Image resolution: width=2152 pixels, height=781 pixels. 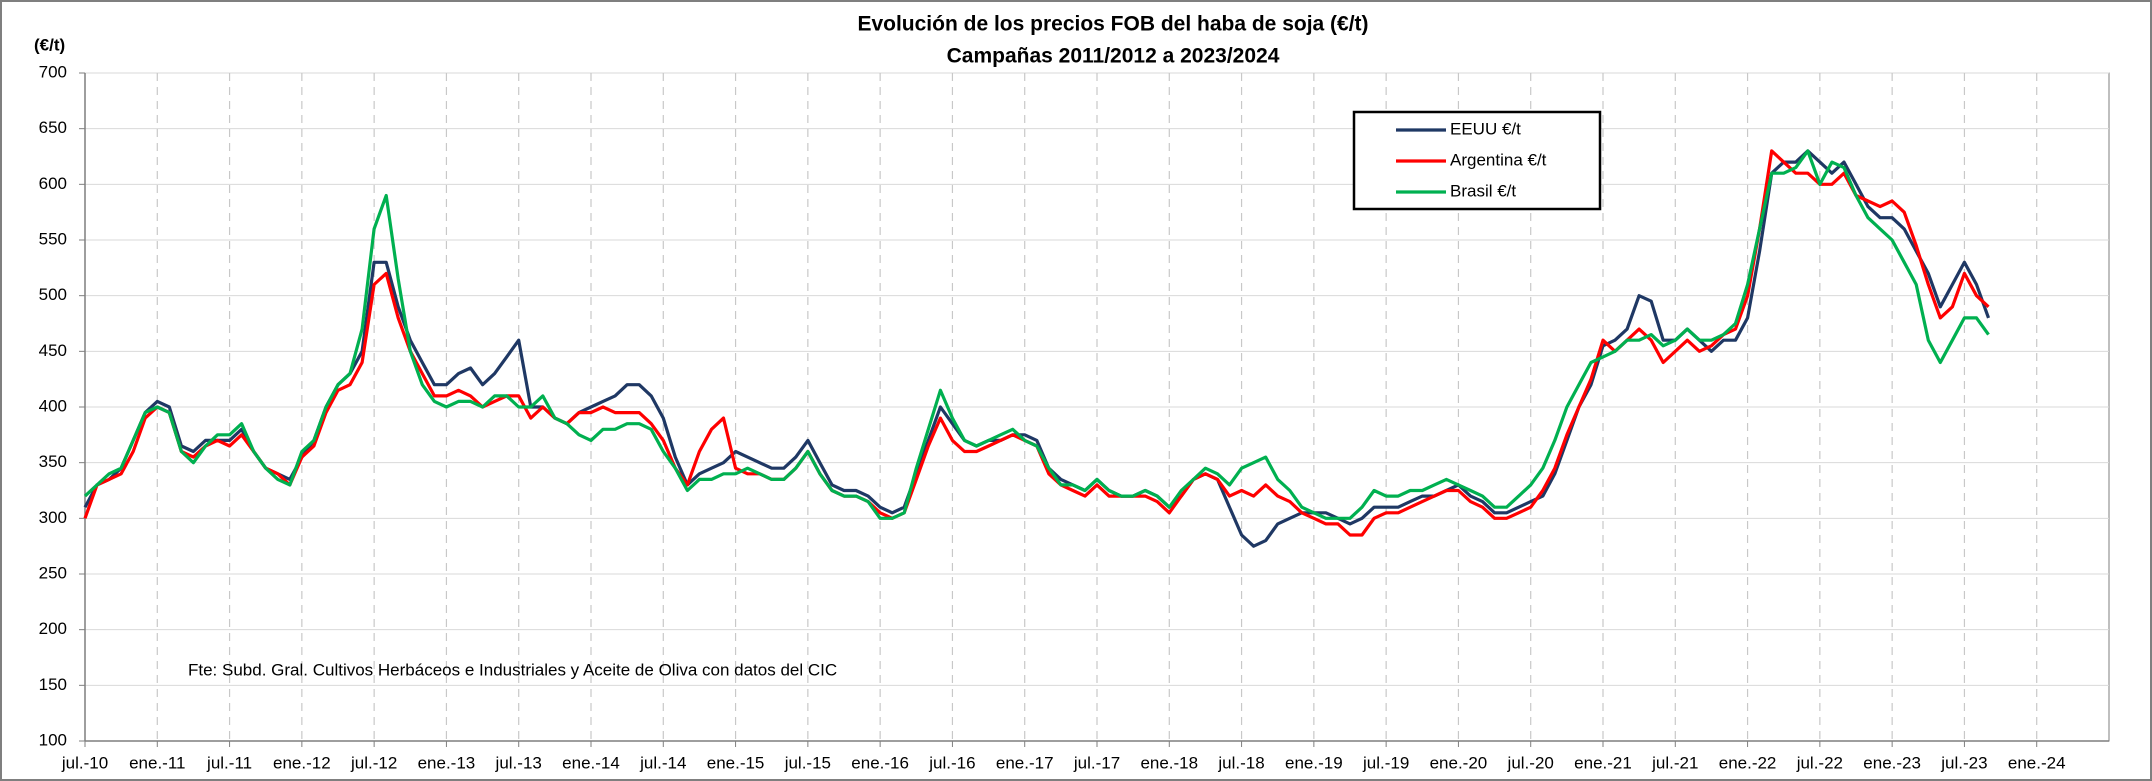 I want to click on x-tick-label: jul.-12, so click(x=373, y=762).